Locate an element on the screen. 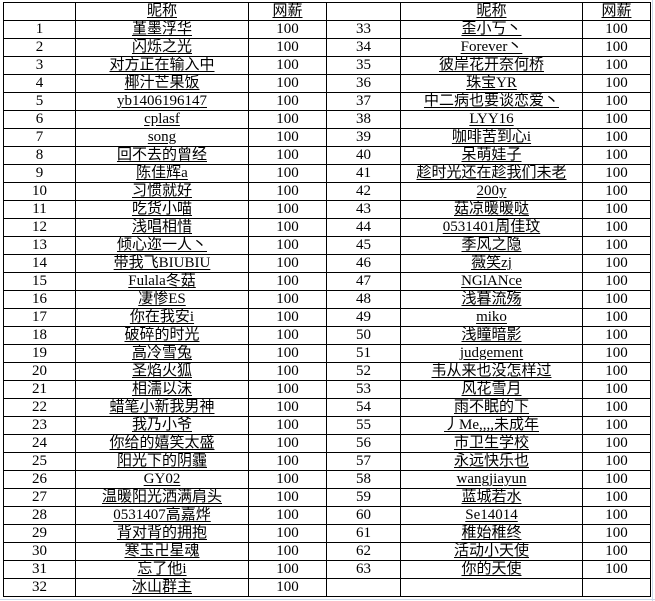 Image resolution: width=655 pixels, height=601 pixels. nickname-cell: 活动小天使 is located at coordinates (491, 551).